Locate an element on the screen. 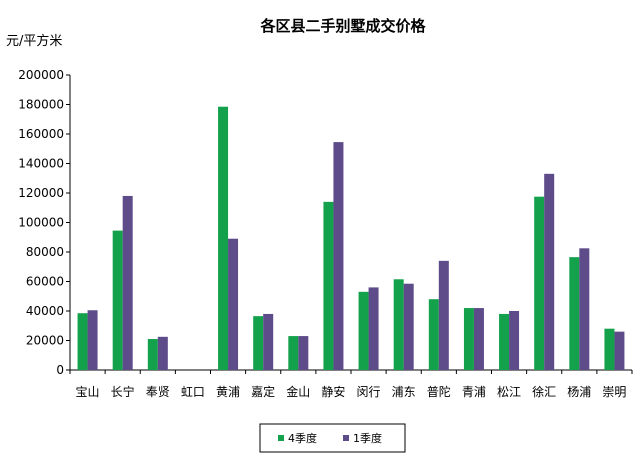 The image size is (642, 470). y-tick-label: 20000 is located at coordinates (45, 341).